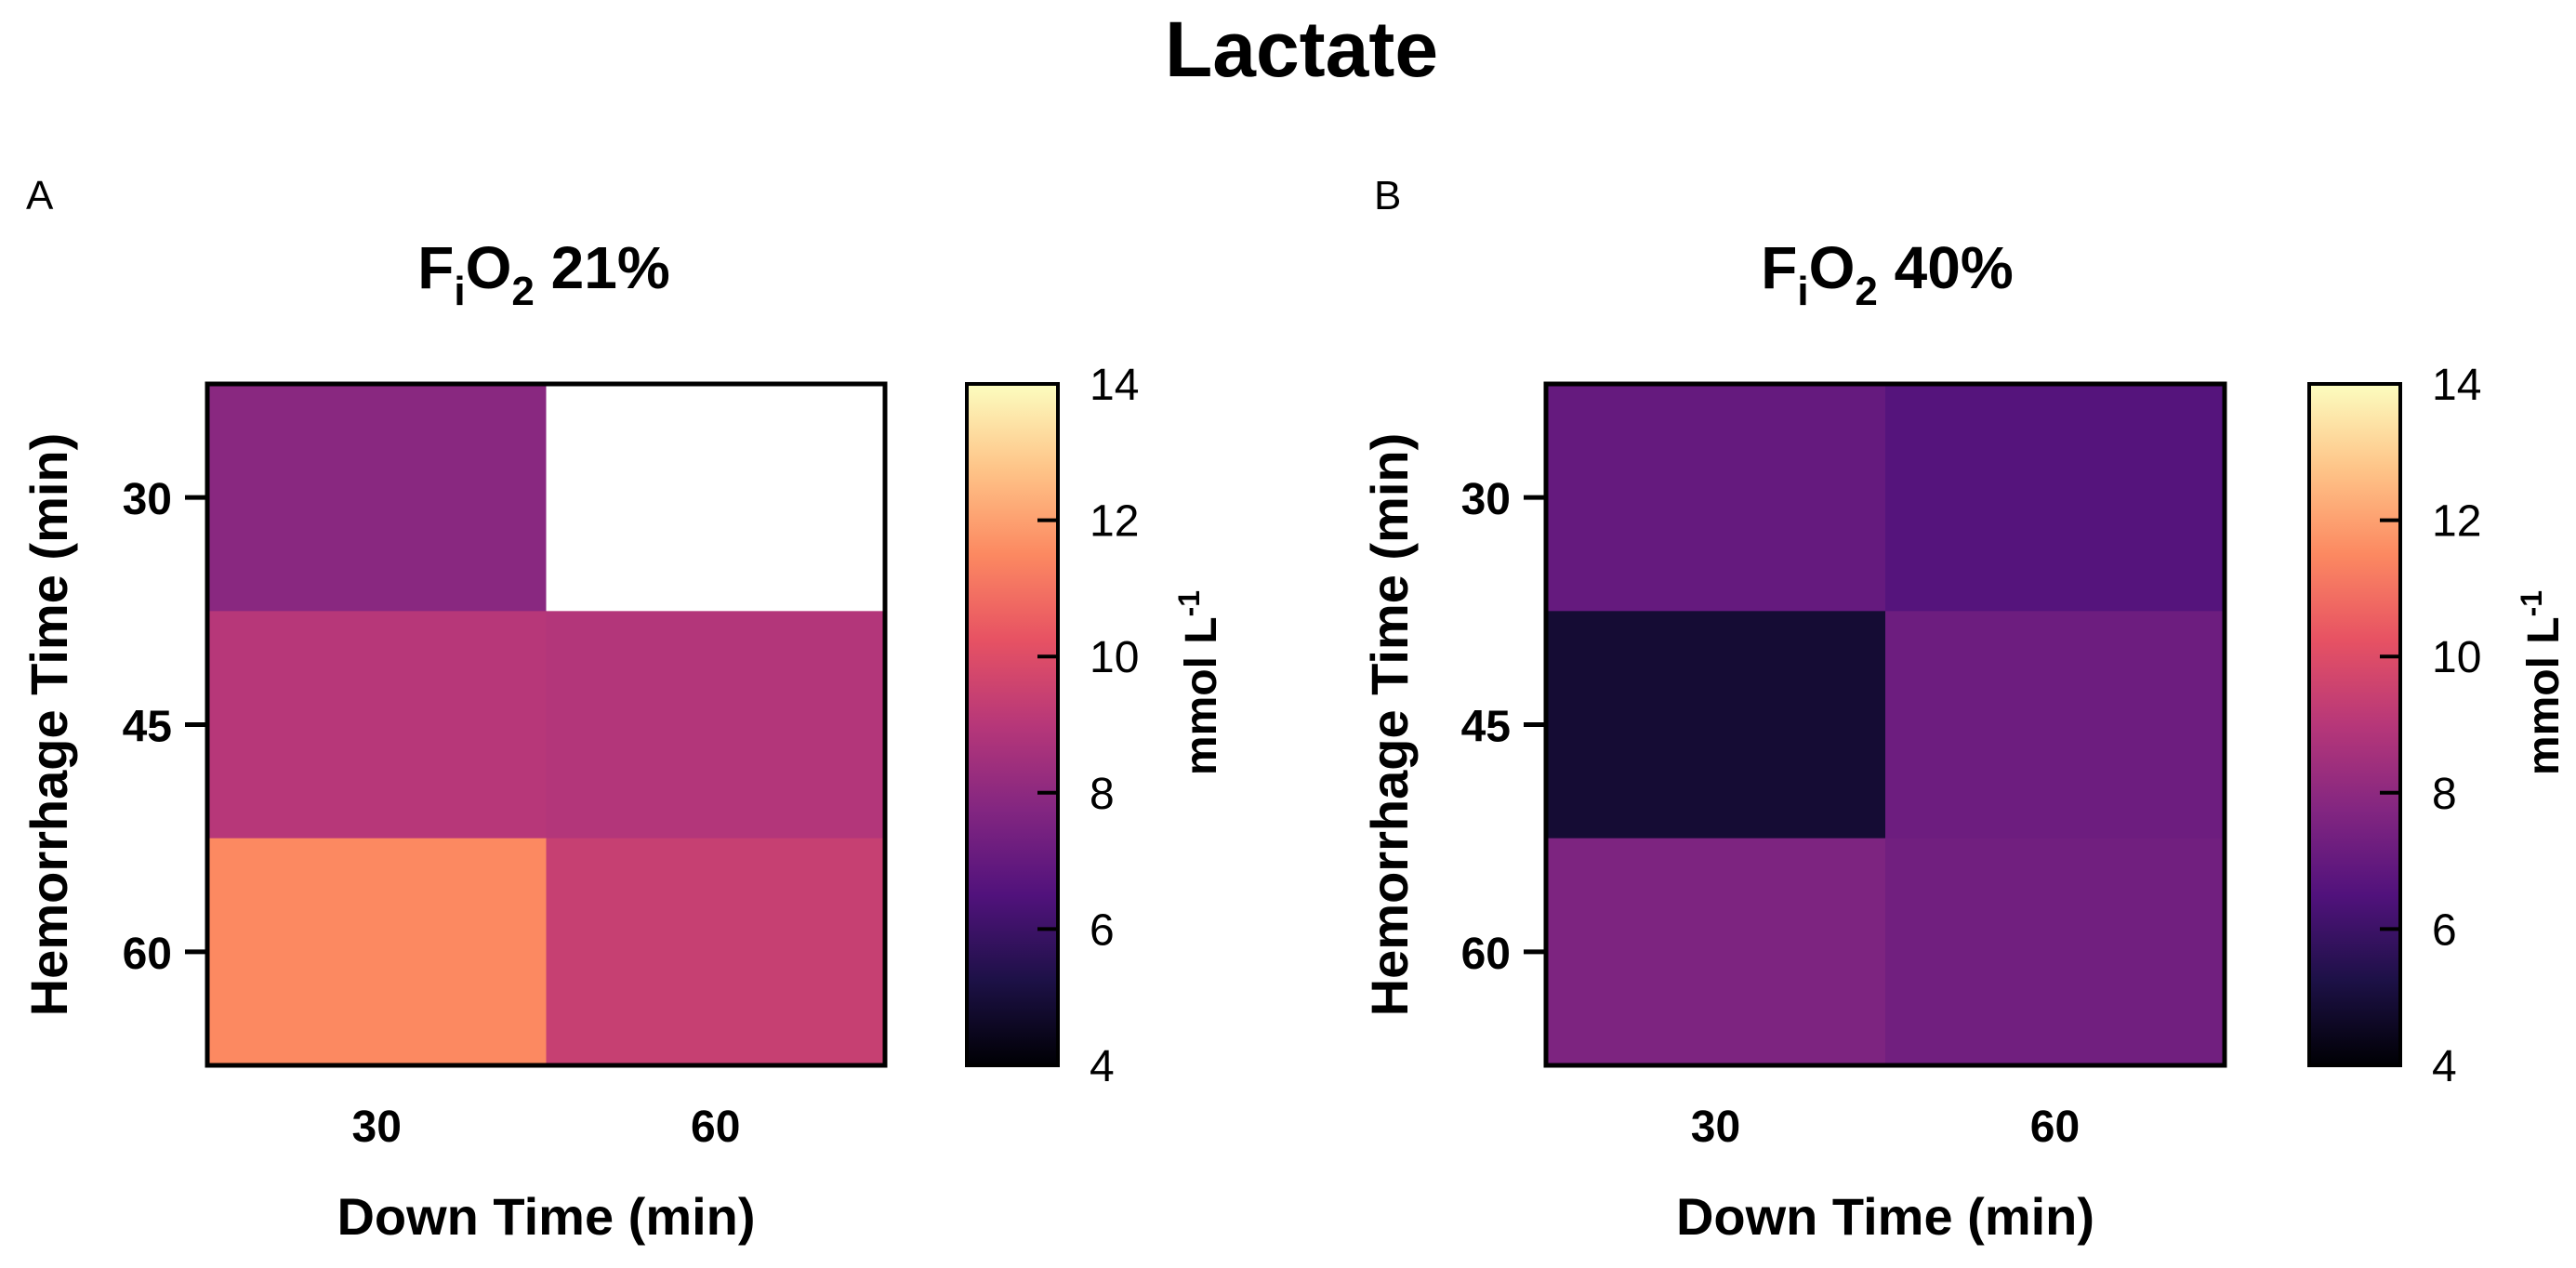 The height and width of the screenshot is (1268, 2576). What do you see at coordinates (543, 274) in the screenshot?
I see `panel-title: FiO2 21%` at bounding box center [543, 274].